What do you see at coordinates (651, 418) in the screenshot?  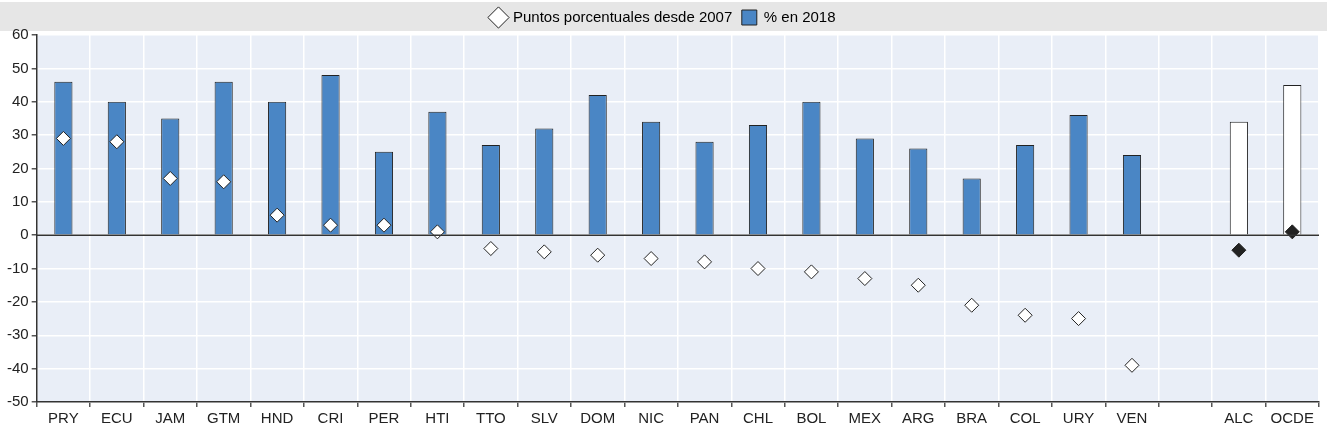 I see `x-tick-label: NIC` at bounding box center [651, 418].